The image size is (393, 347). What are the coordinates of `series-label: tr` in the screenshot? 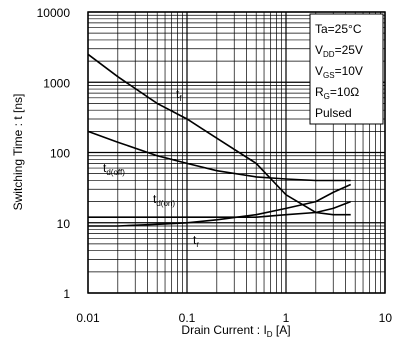 It's located at (196, 241).